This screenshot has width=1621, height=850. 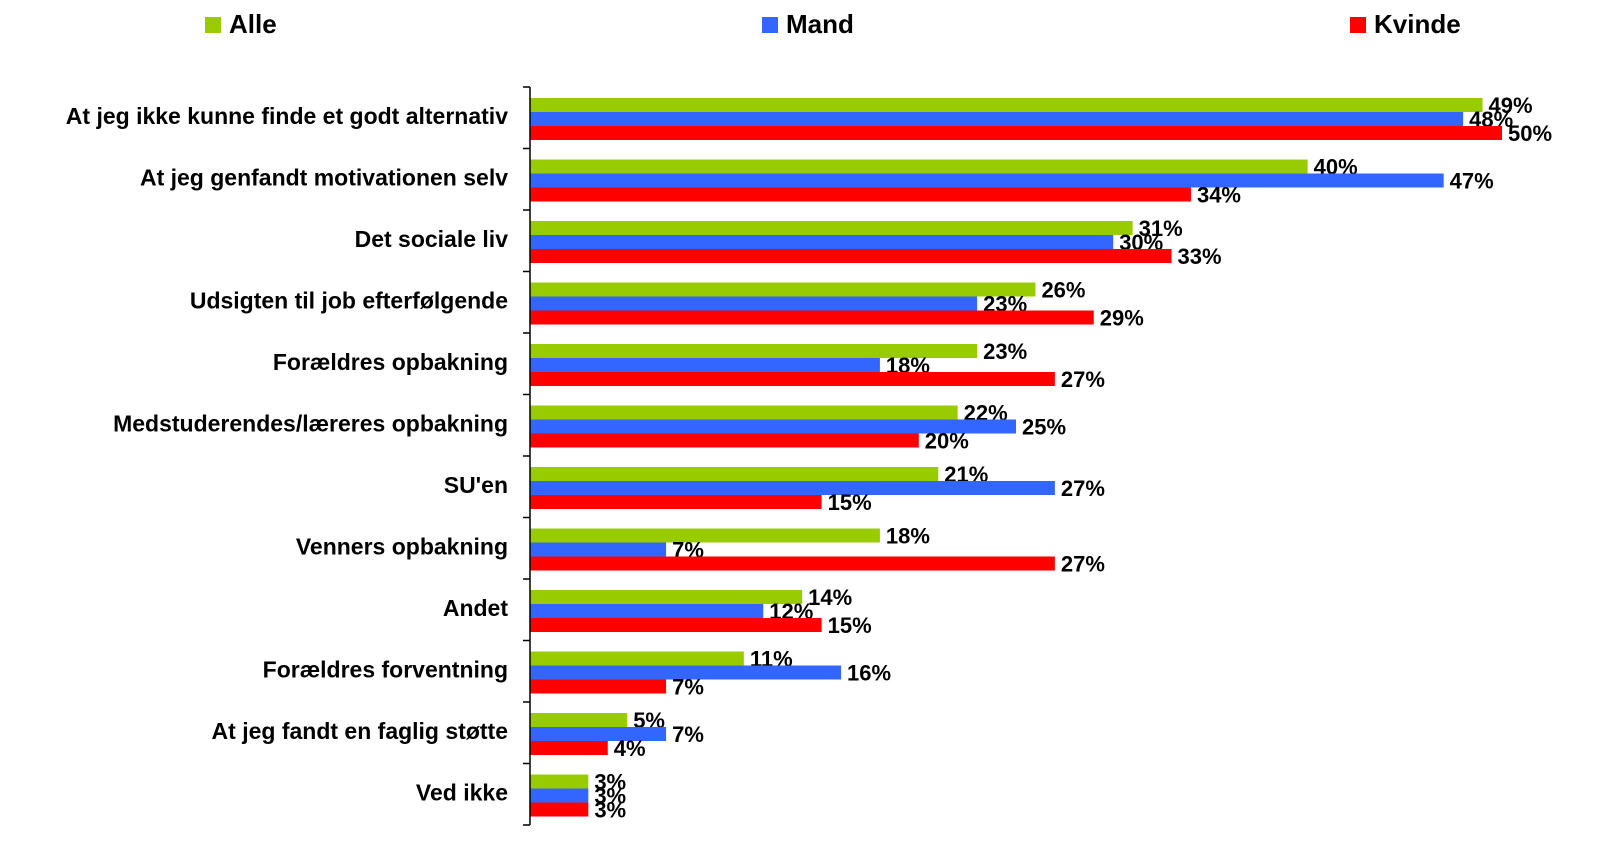 I want to click on value-label: 18%, so click(x=908, y=535).